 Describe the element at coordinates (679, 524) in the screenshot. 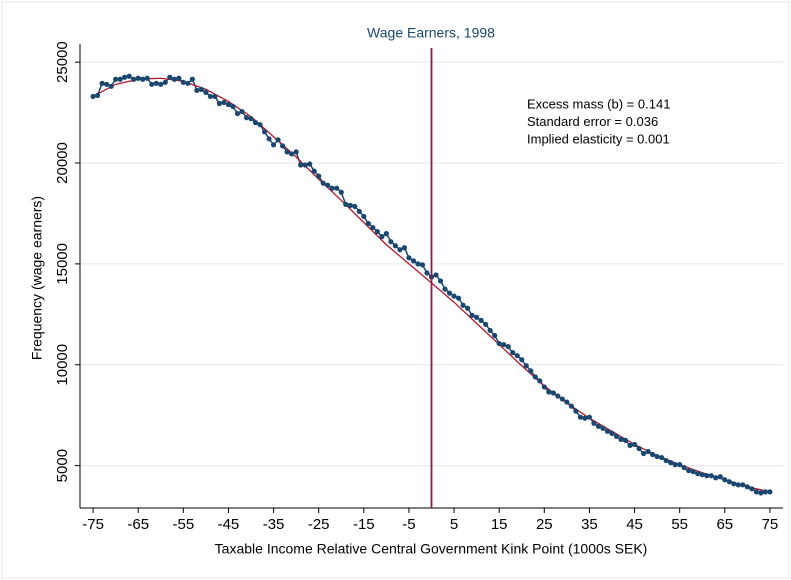

I see `x-tick-label: 55` at that location.